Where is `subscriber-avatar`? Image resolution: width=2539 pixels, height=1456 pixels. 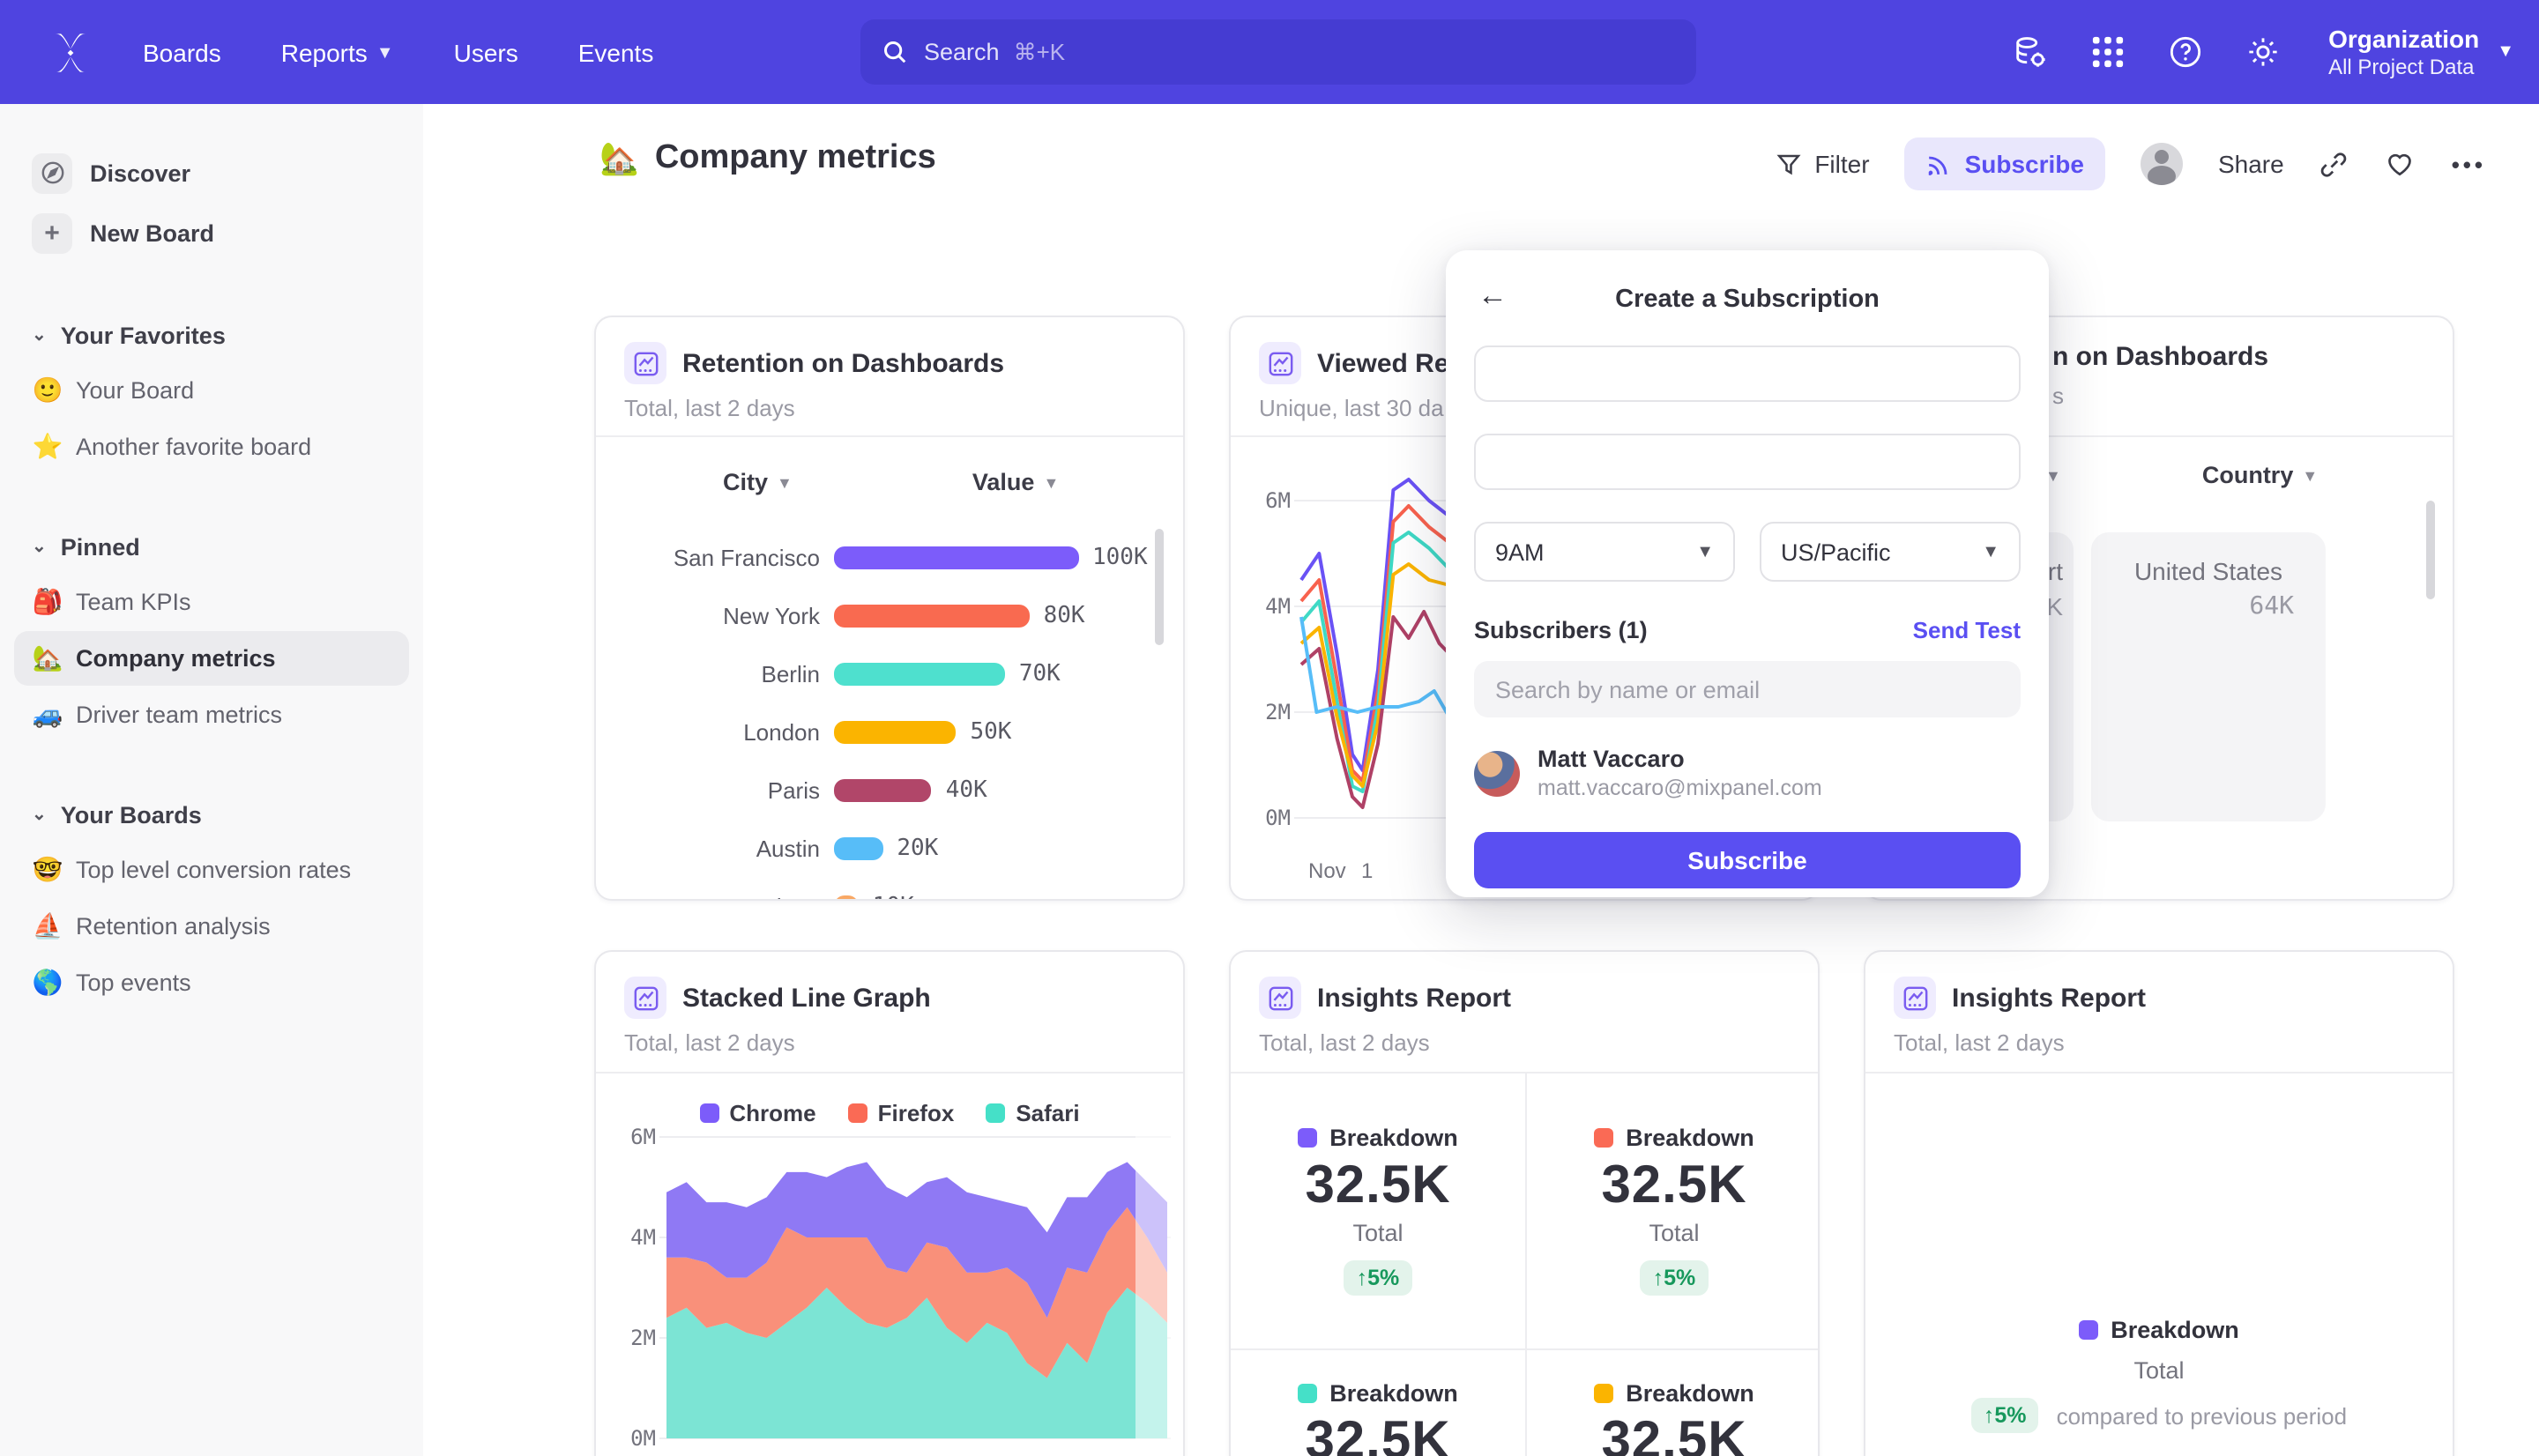
subscriber-avatar is located at coordinates (1497, 773).